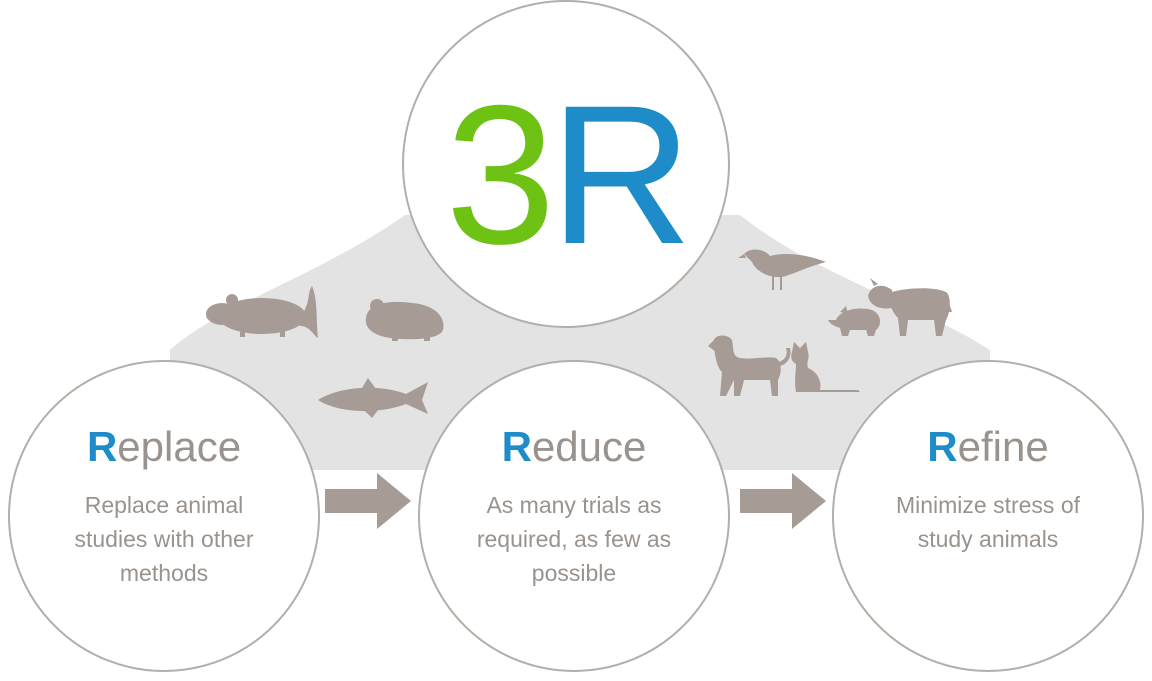 This screenshot has width=1152, height=681. I want to click on replace-title: Replace, so click(164, 447).